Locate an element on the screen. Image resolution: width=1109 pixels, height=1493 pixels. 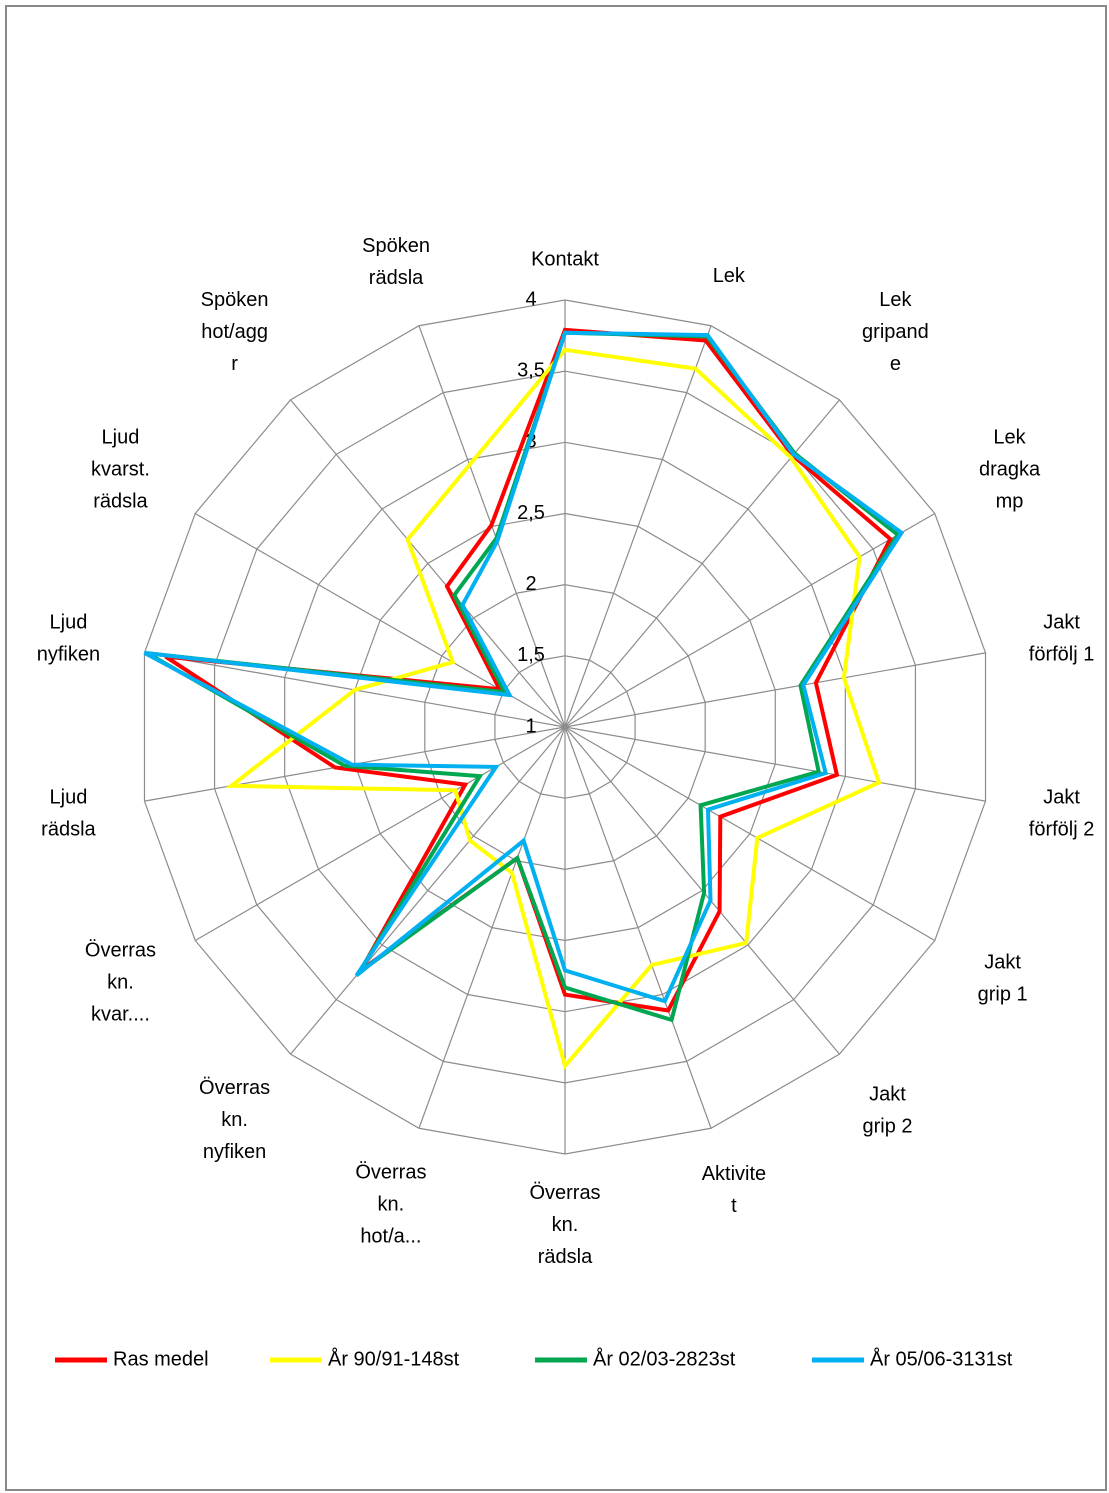
category-label: Aktivite t is located at coordinates (734, 1190).